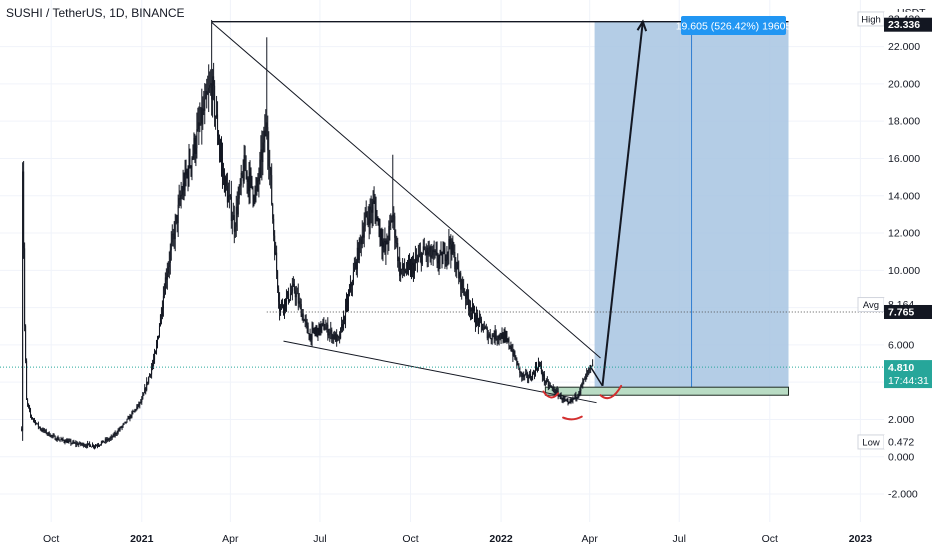 The image size is (932, 550). I want to click on target-price-tag-value: 23.336, so click(904, 25).